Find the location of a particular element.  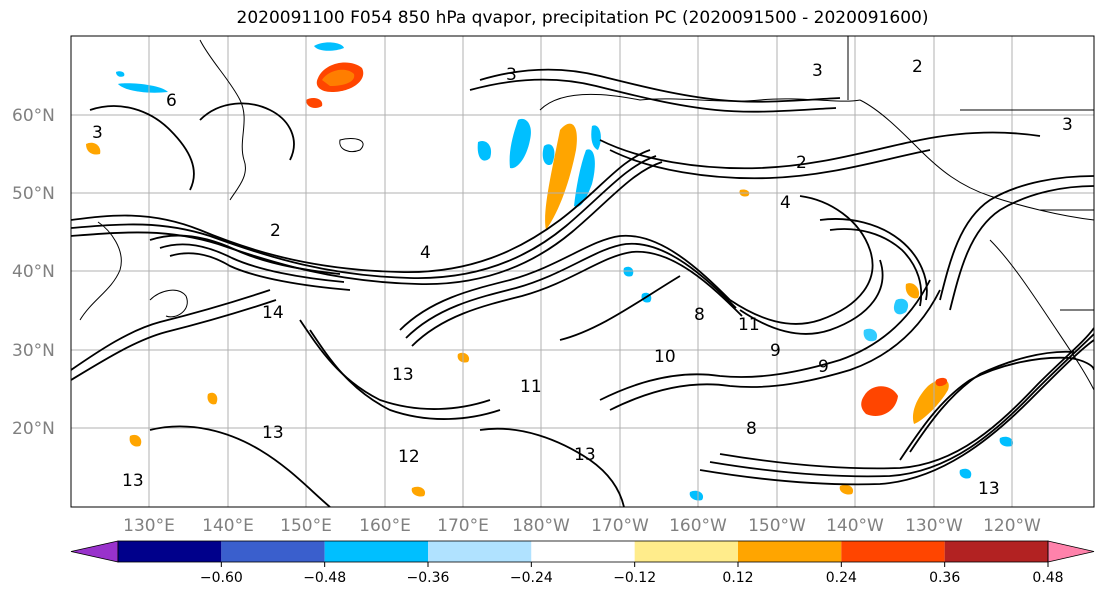

lon-label: 130°E is located at coordinates (149, 526).